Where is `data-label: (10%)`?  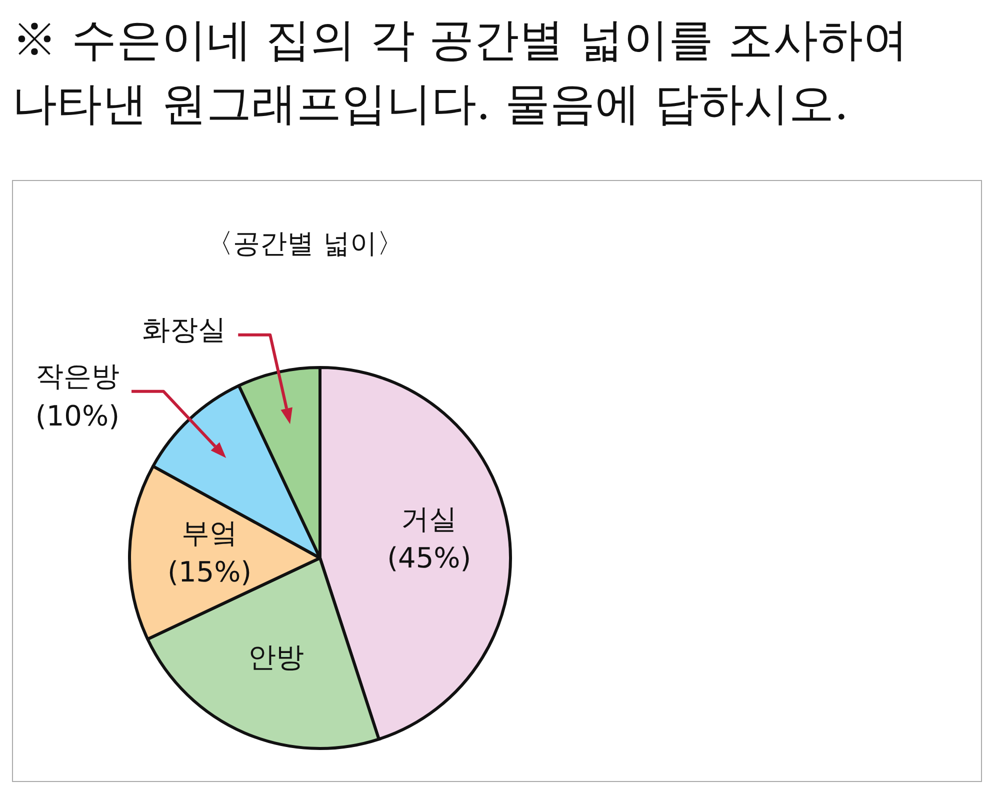 data-label: (10%) is located at coordinates (77, 416).